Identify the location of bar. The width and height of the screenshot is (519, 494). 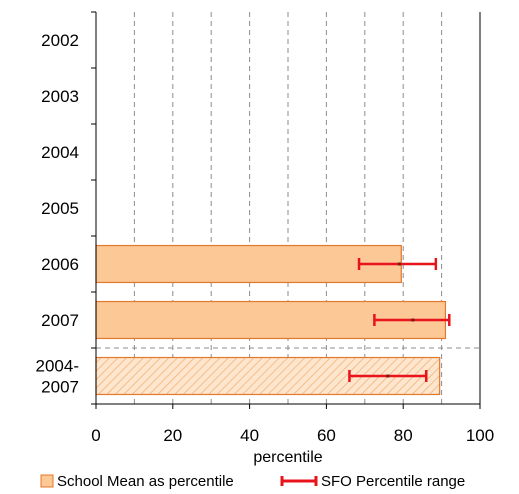
(248, 264).